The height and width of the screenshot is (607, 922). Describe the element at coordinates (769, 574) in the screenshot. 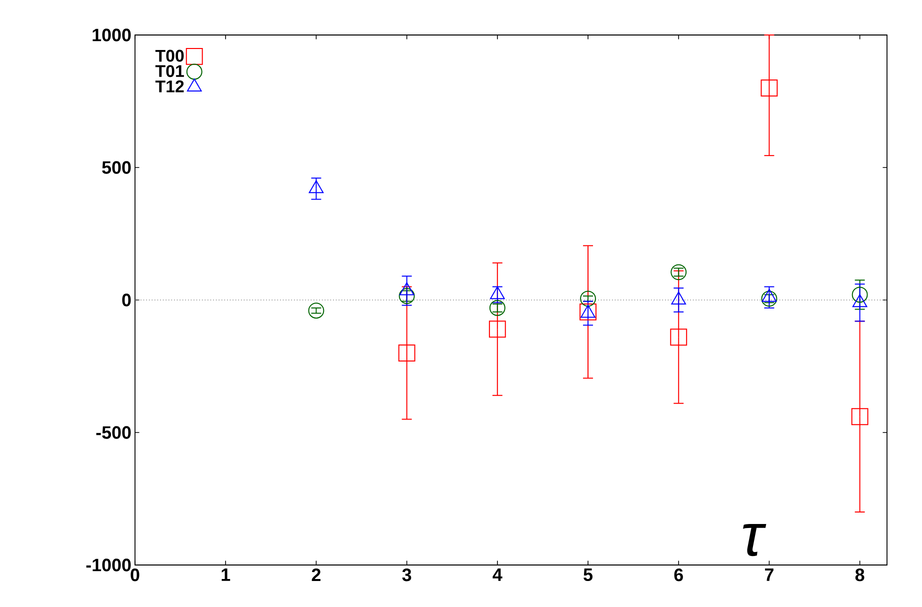

I see `x-tick-label: 7` at that location.